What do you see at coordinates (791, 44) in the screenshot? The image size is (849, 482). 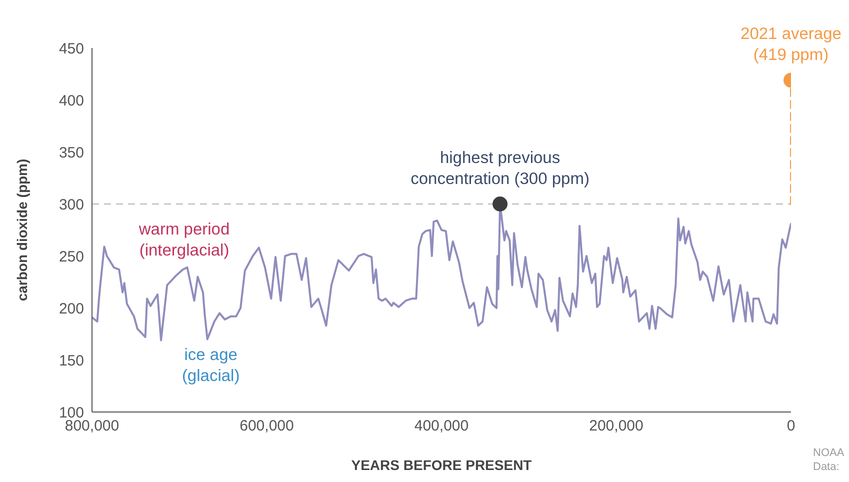 I see `annotation: 2021 average (419 ppm)` at bounding box center [791, 44].